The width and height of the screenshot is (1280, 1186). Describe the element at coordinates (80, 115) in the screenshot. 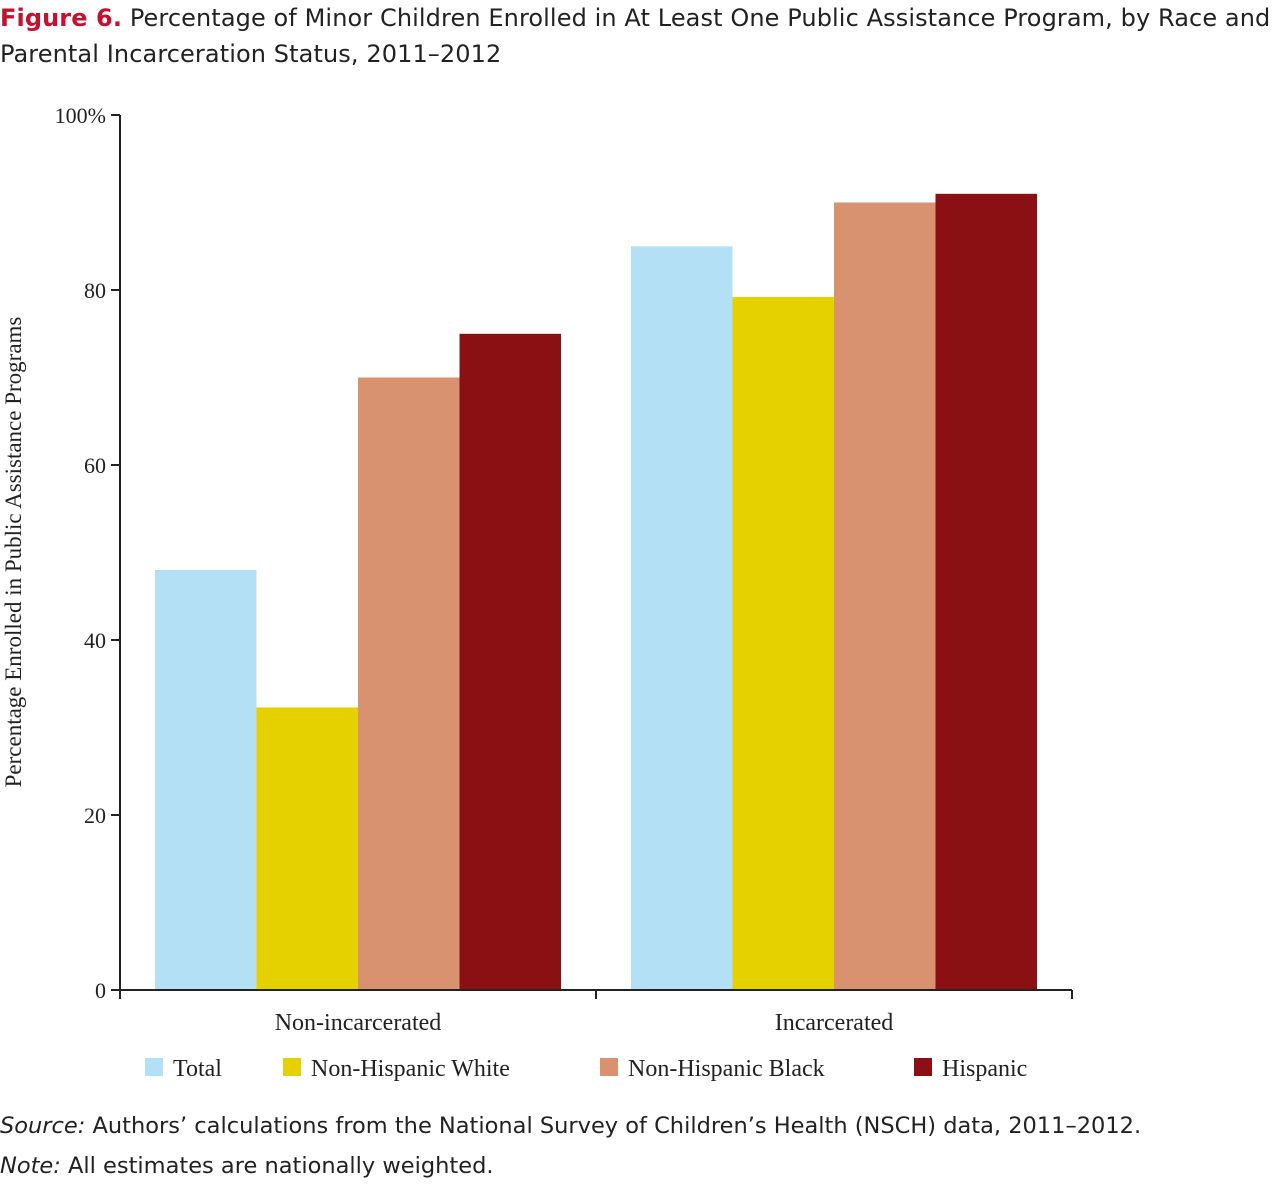

I see `y-tick-label: 100%` at that location.